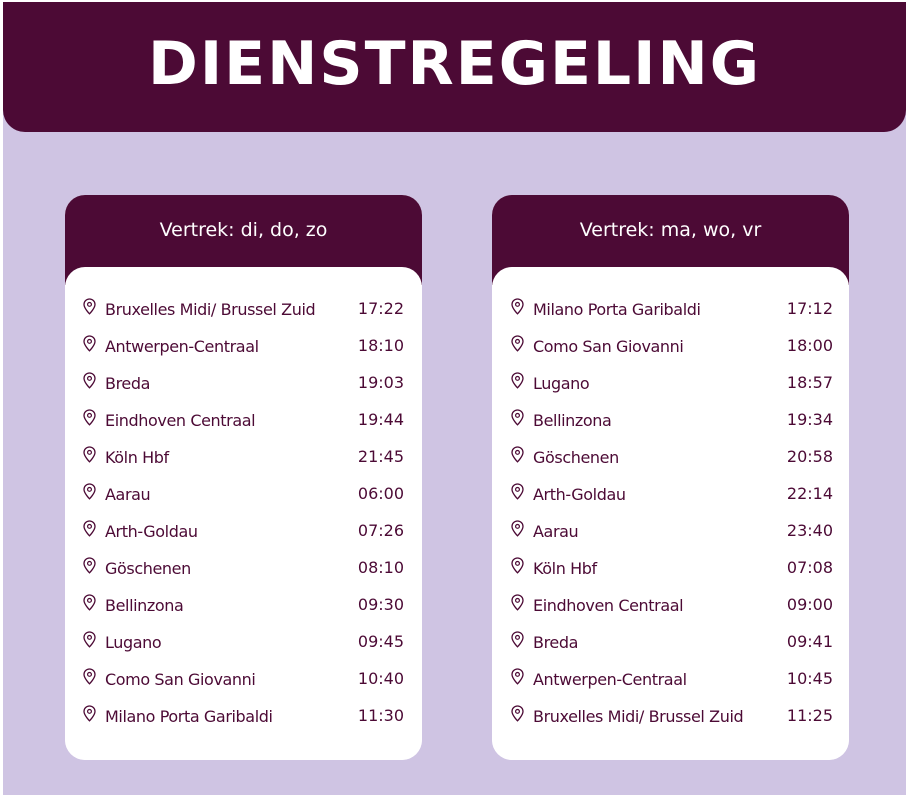  I want to click on stop-row: Eindhoven Centraal 09:00, so click(670, 605).